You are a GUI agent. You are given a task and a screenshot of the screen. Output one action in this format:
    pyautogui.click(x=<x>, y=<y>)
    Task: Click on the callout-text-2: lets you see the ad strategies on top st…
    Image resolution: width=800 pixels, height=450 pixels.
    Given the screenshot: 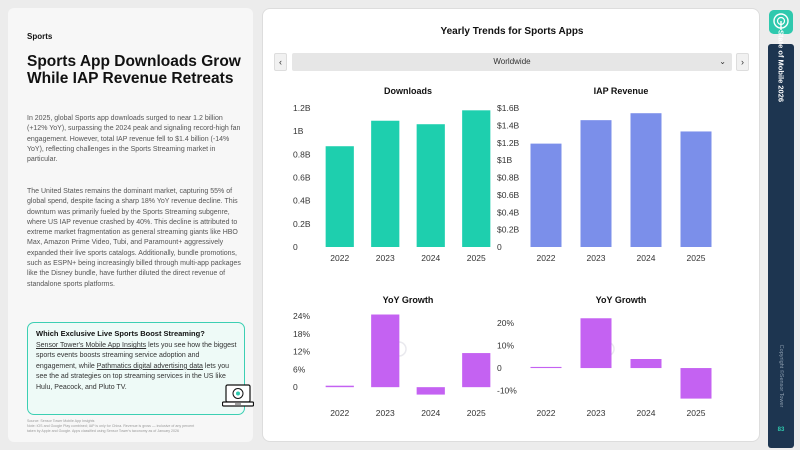 What is the action you would take?
    pyautogui.click(x=133, y=376)
    